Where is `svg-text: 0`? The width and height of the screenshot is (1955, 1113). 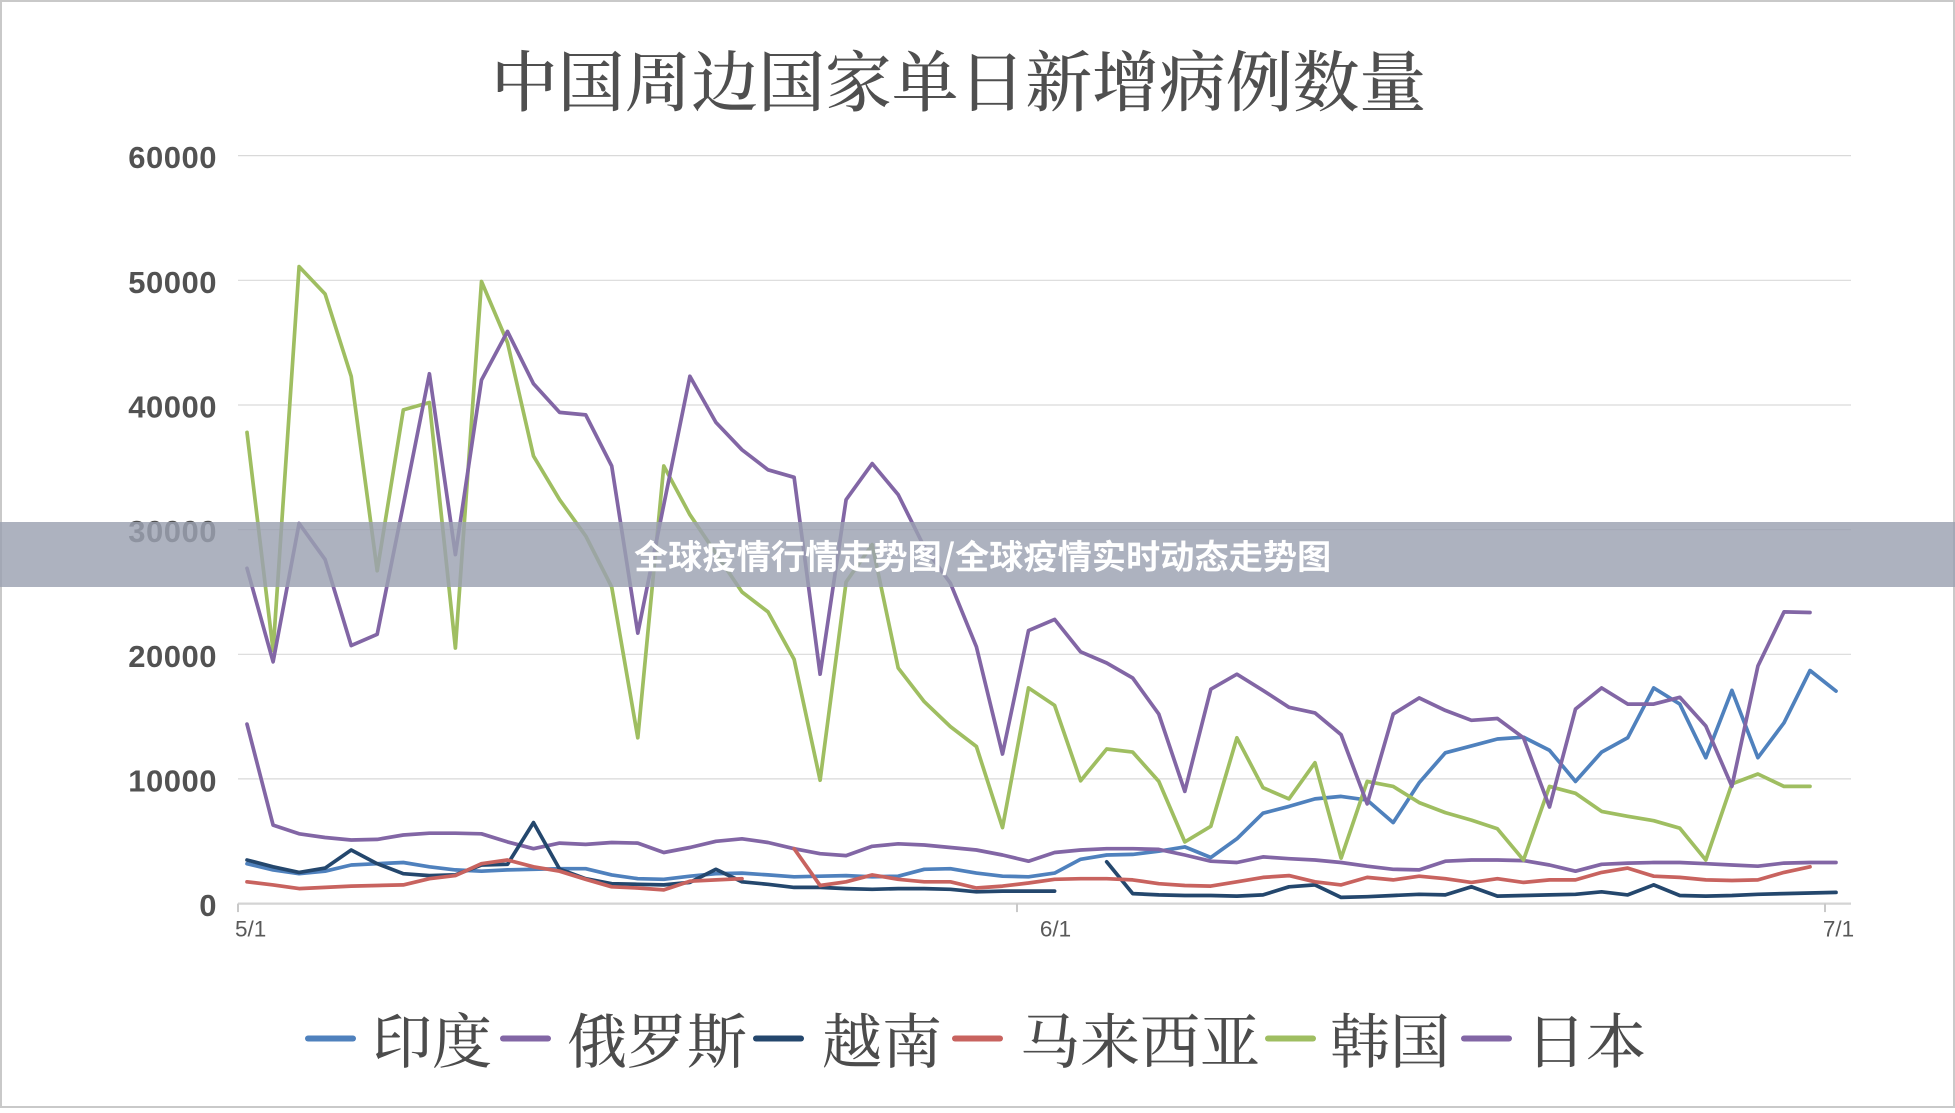
svg-text: 0 is located at coordinates (208, 905).